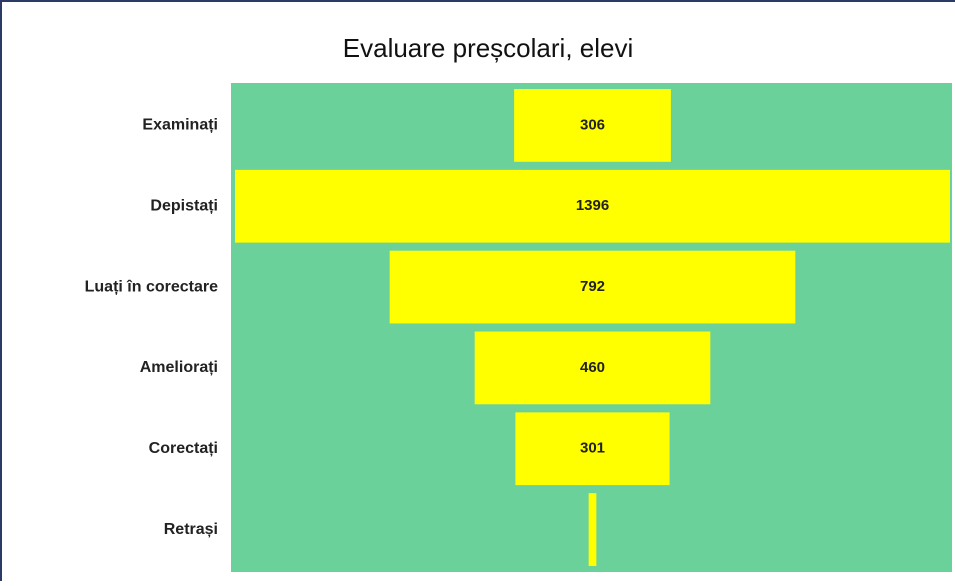 The image size is (955, 586). I want to click on category-label: Examinați, so click(180, 125).